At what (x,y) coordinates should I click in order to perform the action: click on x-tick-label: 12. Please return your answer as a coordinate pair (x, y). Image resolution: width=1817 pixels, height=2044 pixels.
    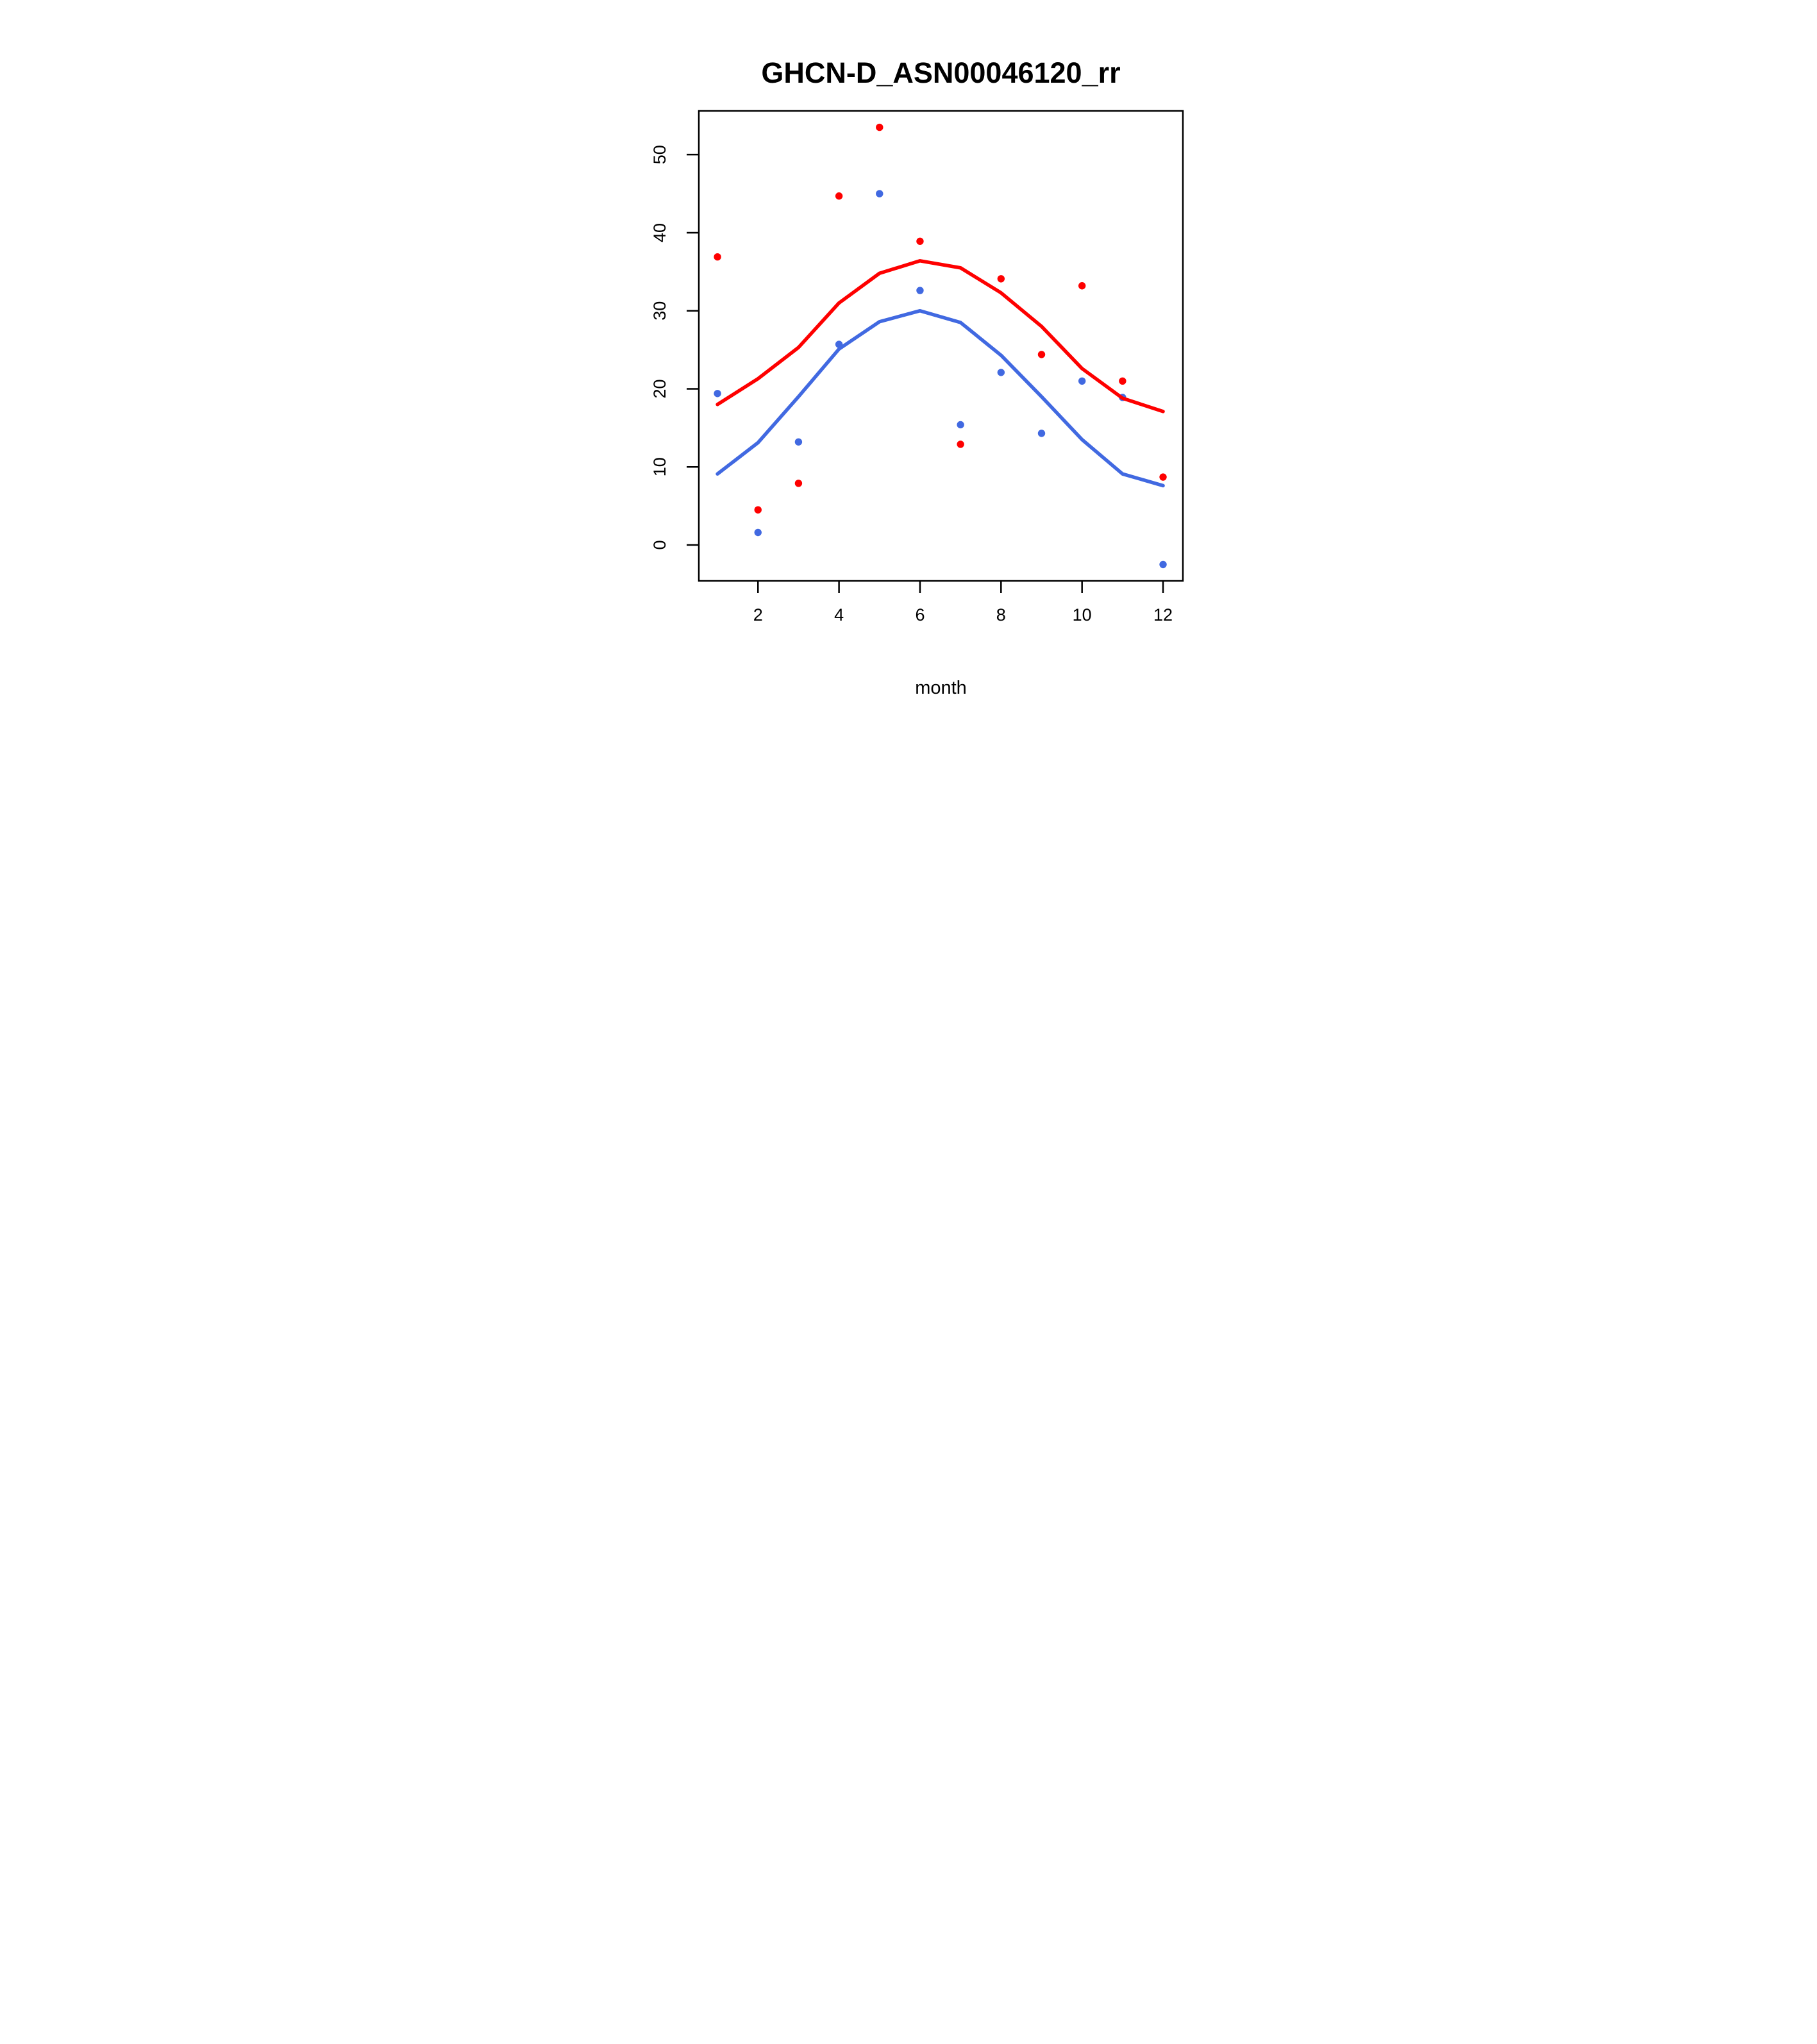
    Looking at the image, I should click on (1163, 614).